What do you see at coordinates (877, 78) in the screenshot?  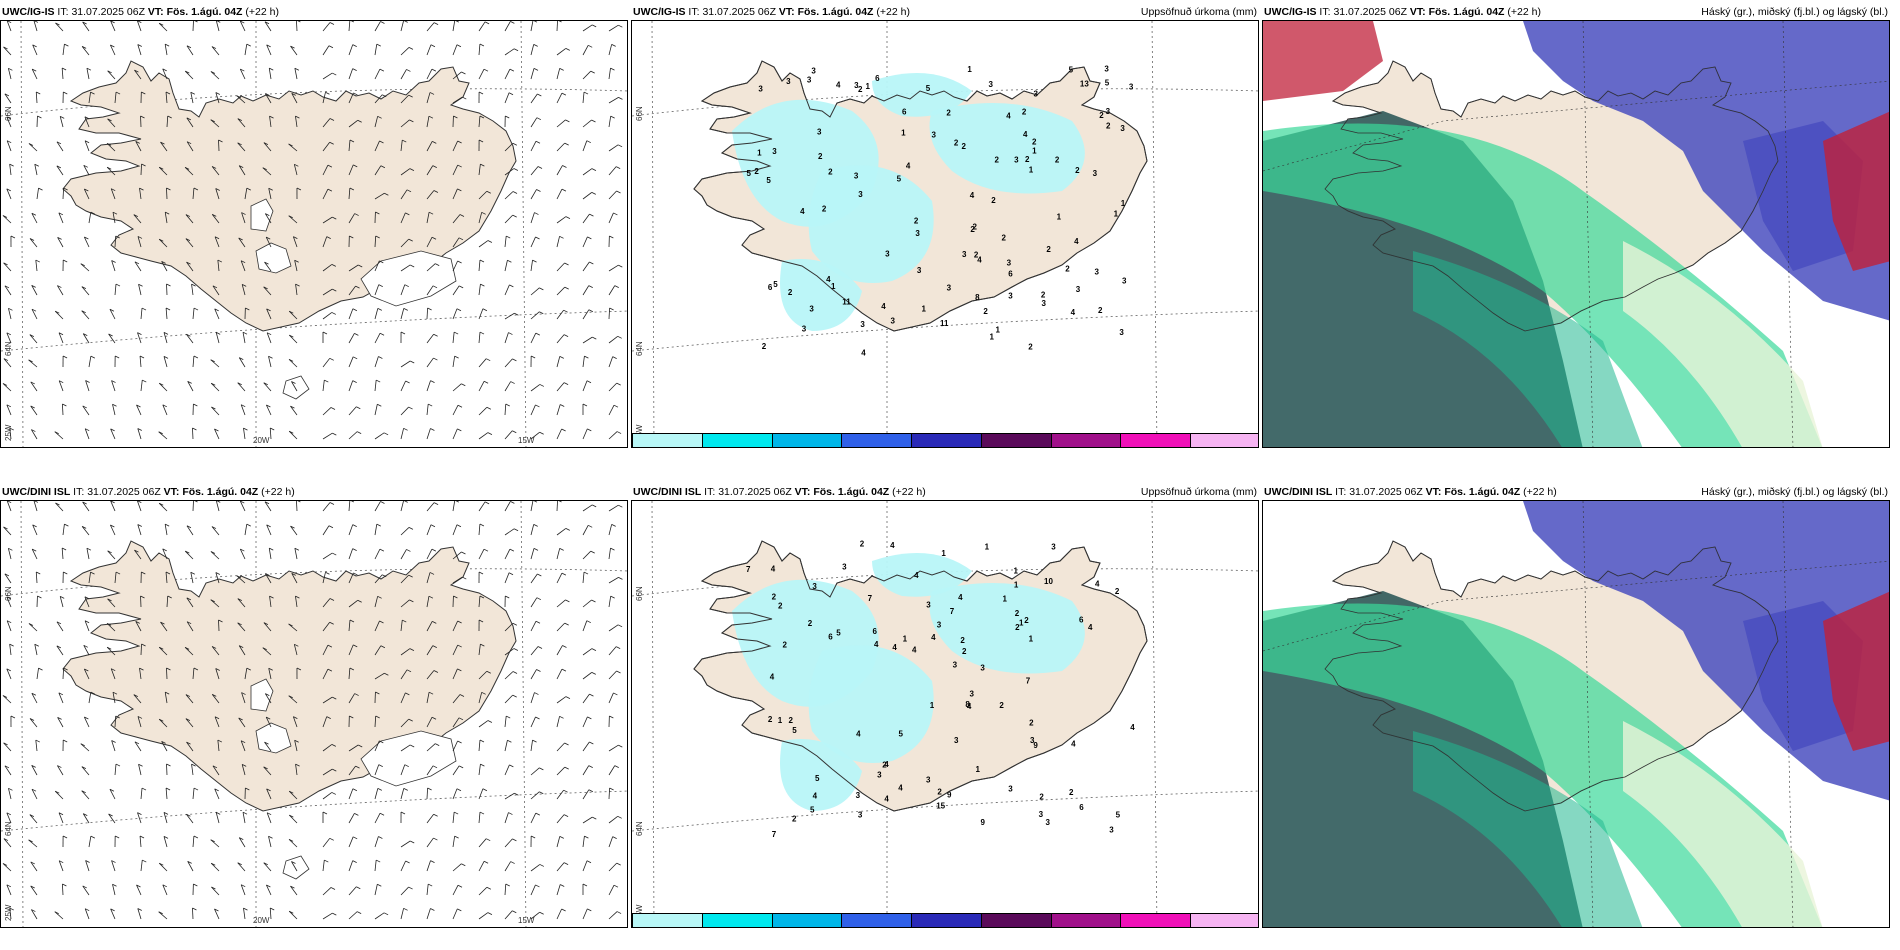 I see `precip-value: 6` at bounding box center [877, 78].